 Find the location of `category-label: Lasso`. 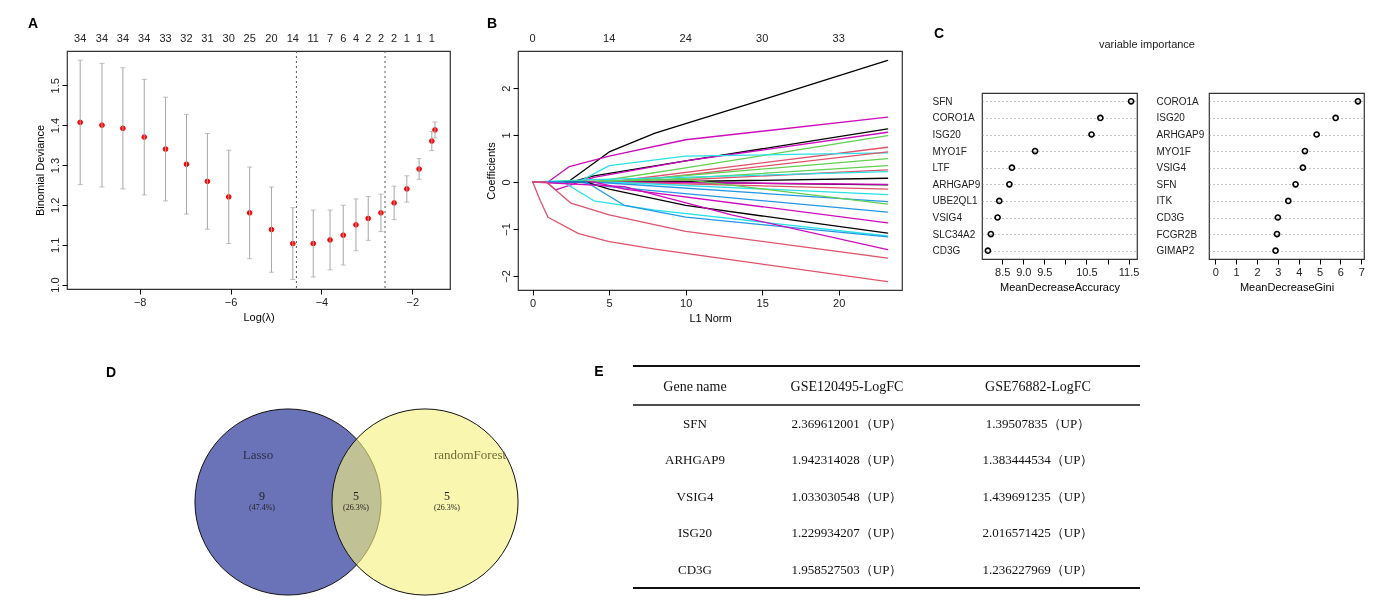

category-label: Lasso is located at coordinates (258, 454).